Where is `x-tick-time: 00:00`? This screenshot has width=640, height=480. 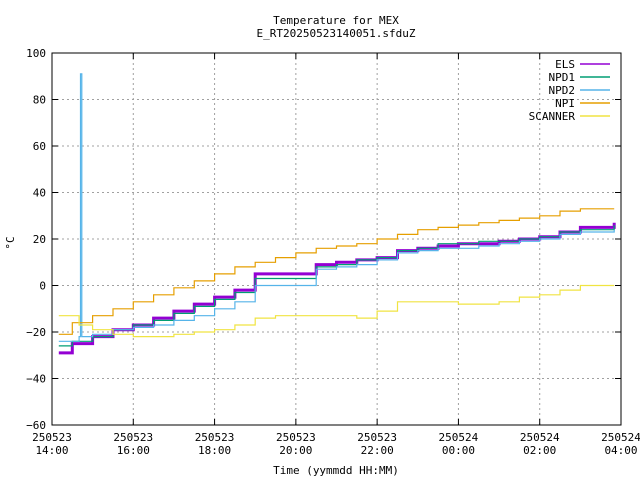
x-tick-time: 00:00 is located at coordinates (458, 450).